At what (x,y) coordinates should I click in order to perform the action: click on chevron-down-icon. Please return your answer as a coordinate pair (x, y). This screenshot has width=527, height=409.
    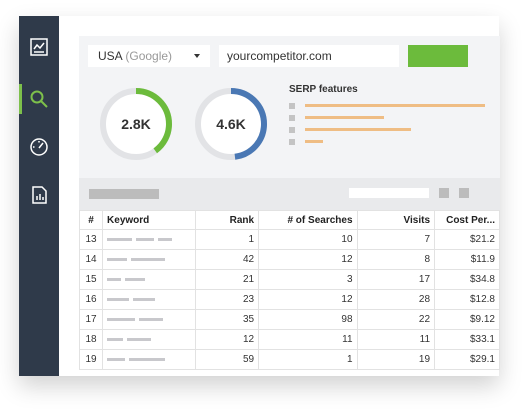
    Looking at the image, I should click on (197, 56).